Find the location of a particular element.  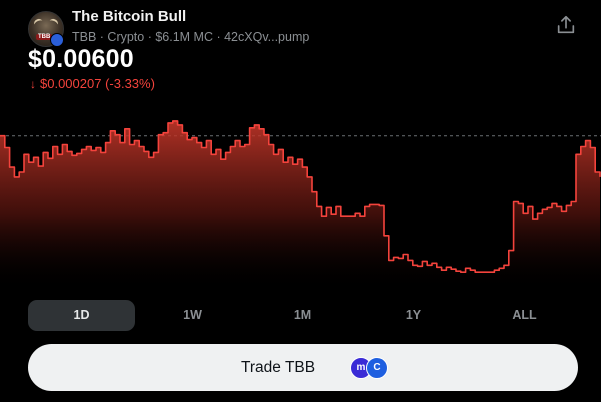

range-1d: 1D is located at coordinates (81, 315).